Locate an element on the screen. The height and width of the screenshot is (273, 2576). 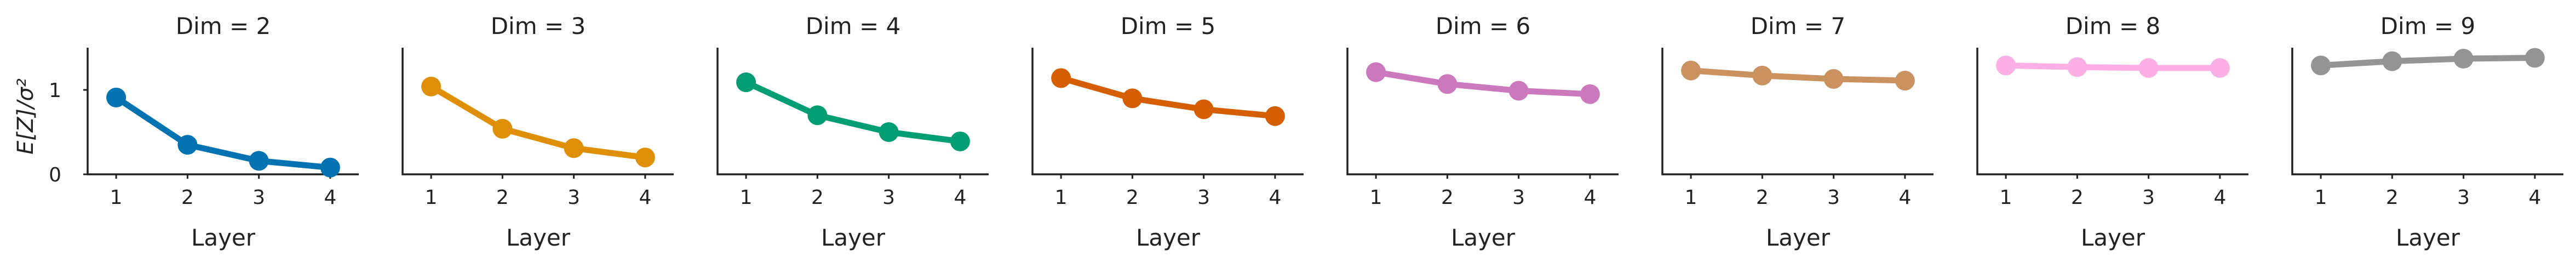
panel-dim-6: Dim = 6 1 2 3 4 Layer is located at coordinates (1482, 132).